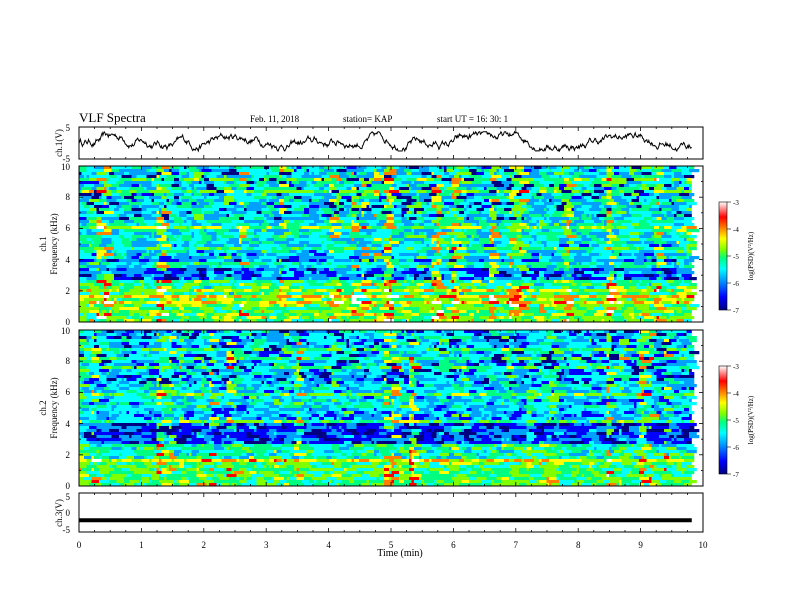 This screenshot has height=612, width=792. What do you see at coordinates (399, 553) in the screenshot?
I see `time-axis-label: Time (min)` at bounding box center [399, 553].